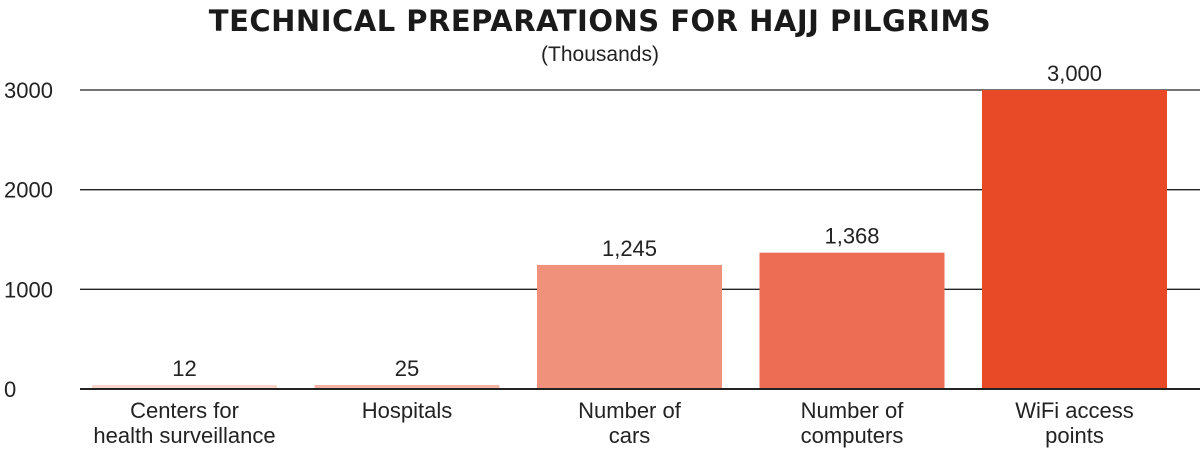  Describe the element at coordinates (28, 289) in the screenshot. I see `y-tick-label: 1000` at that location.